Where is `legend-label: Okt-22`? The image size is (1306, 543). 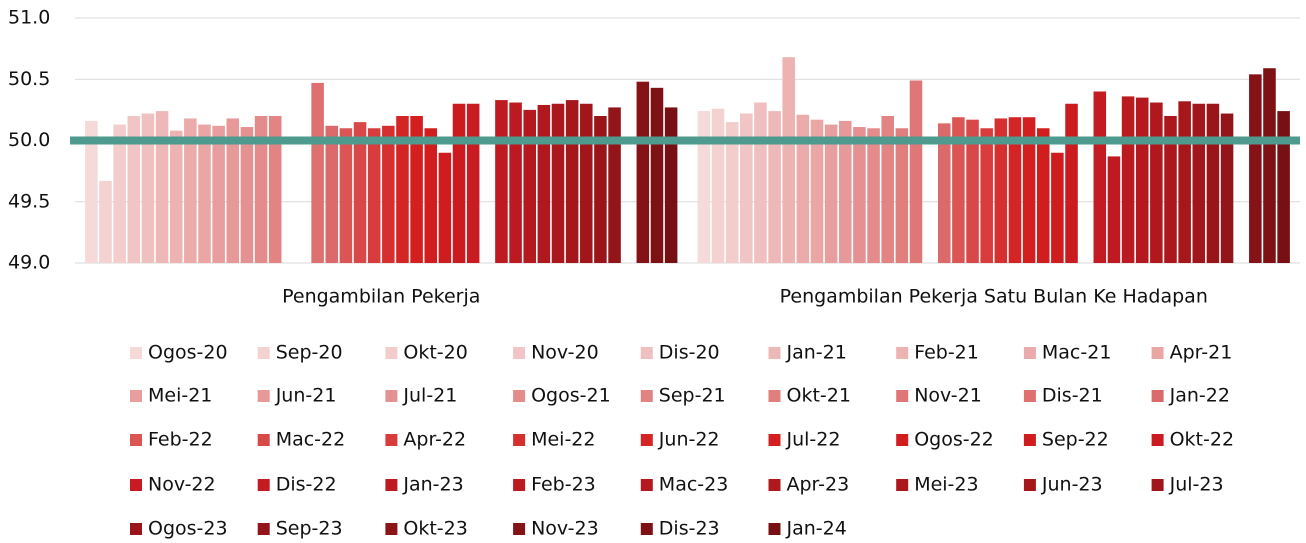 legend-label: Okt-22 is located at coordinates (1202, 440).